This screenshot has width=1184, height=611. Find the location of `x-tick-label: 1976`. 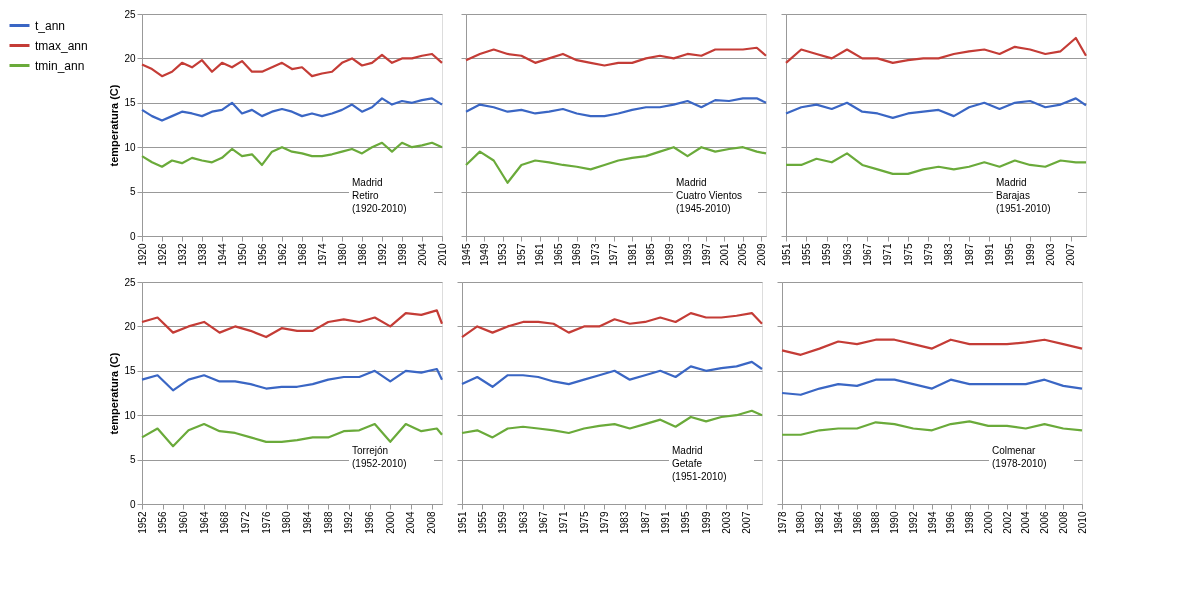

x-tick-label: 1976 is located at coordinates (266, 522).